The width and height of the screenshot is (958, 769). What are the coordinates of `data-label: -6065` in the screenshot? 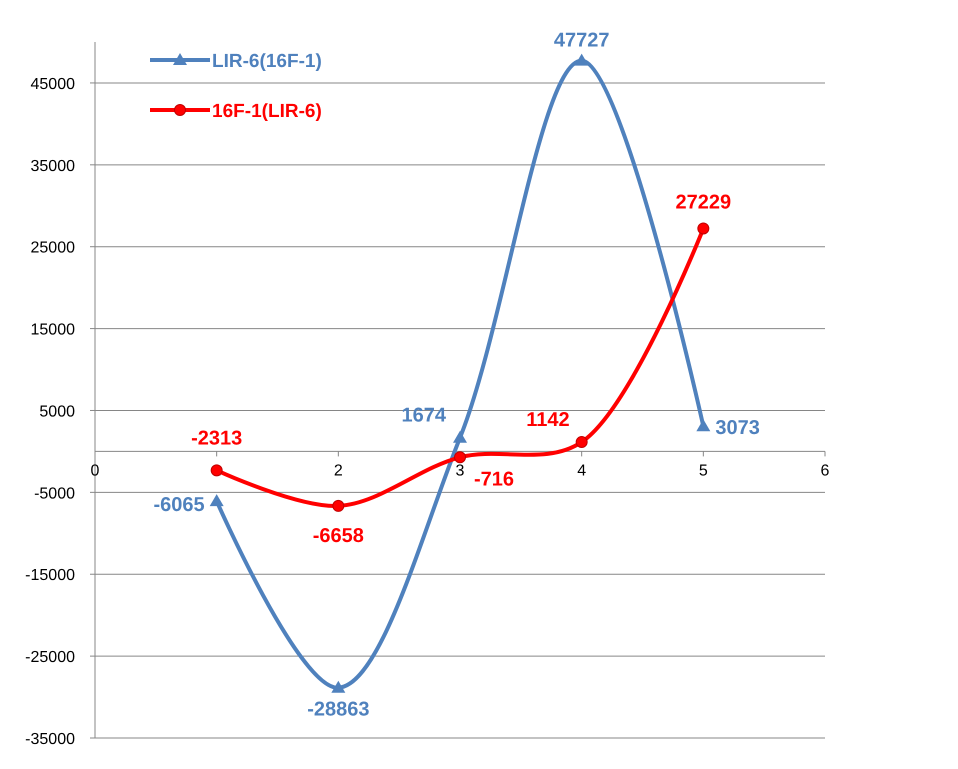 It's located at (179, 505).